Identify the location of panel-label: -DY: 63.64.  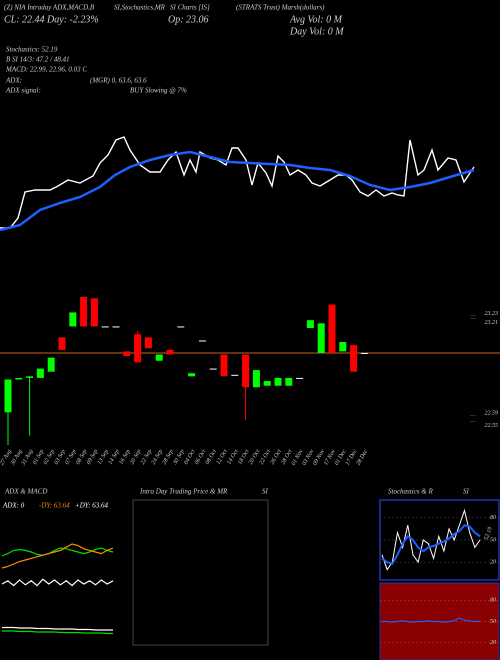
(54, 506).